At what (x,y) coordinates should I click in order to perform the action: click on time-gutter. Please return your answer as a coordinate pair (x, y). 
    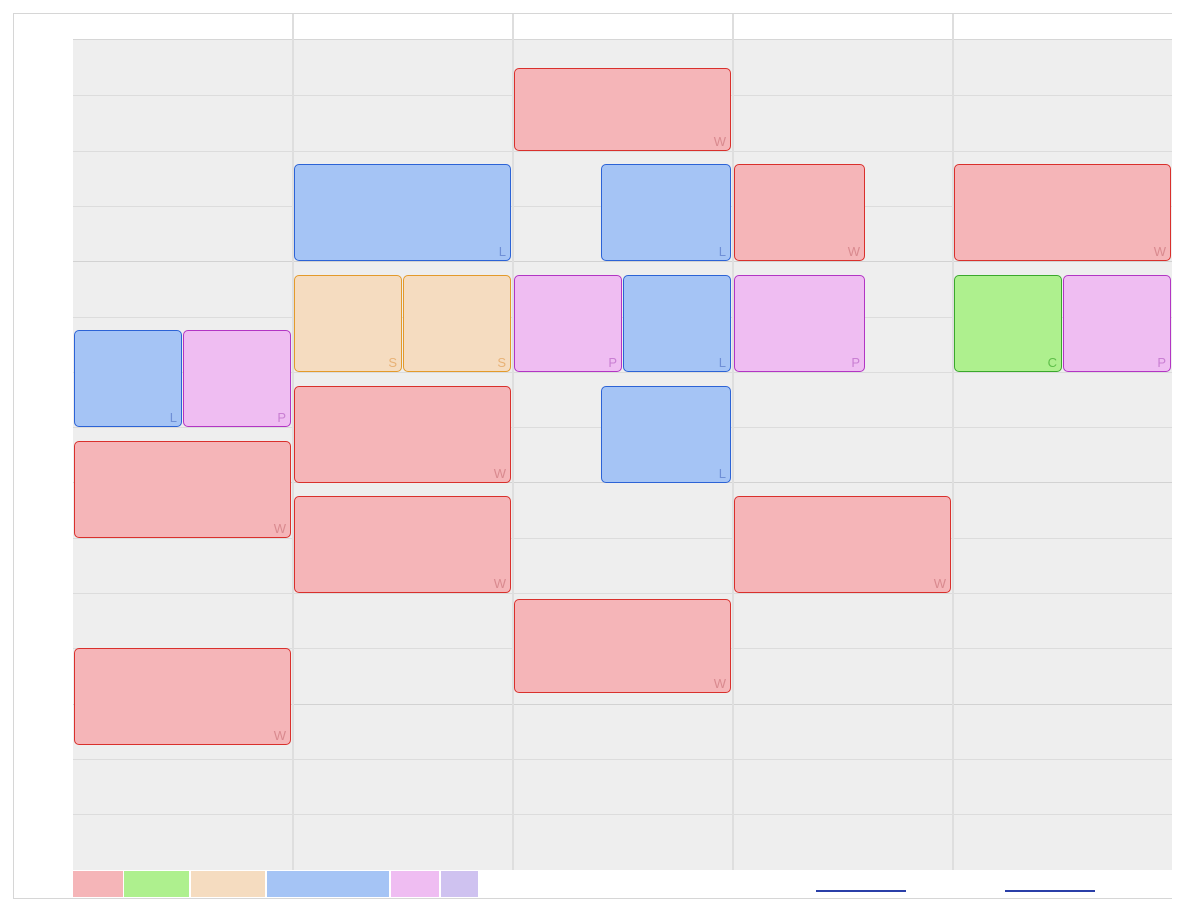
    Looking at the image, I should click on (43, 456).